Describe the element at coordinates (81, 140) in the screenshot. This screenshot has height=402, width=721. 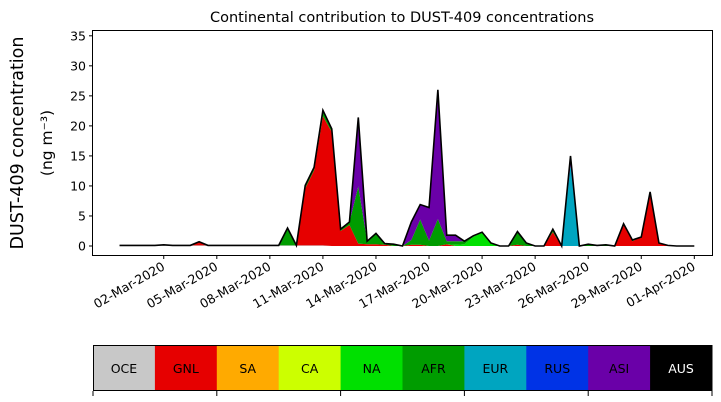
I see `y-axis-ticks: 0 5 10 15 20 25 30 35` at that location.